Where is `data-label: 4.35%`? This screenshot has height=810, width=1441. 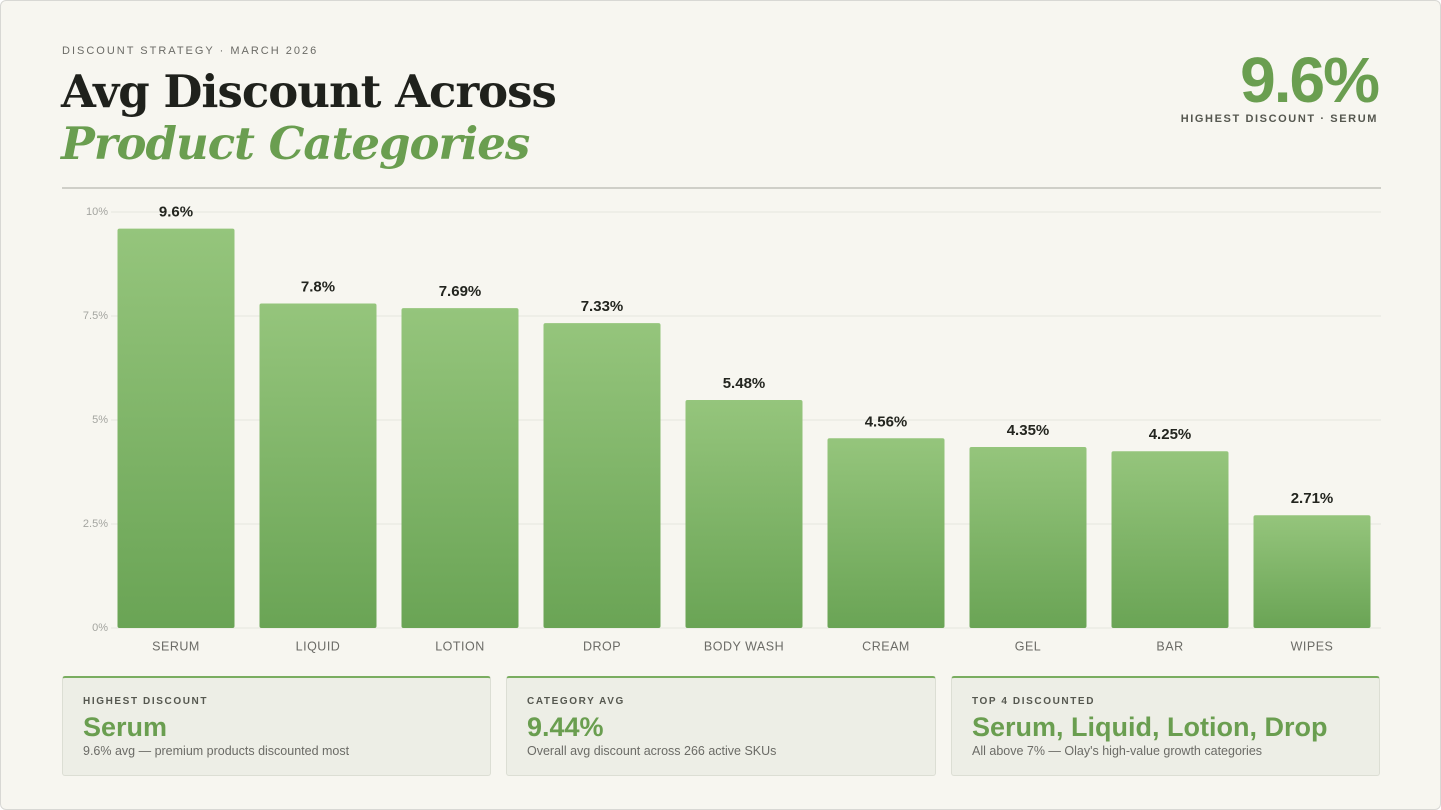
data-label: 4.35% is located at coordinates (1028, 430).